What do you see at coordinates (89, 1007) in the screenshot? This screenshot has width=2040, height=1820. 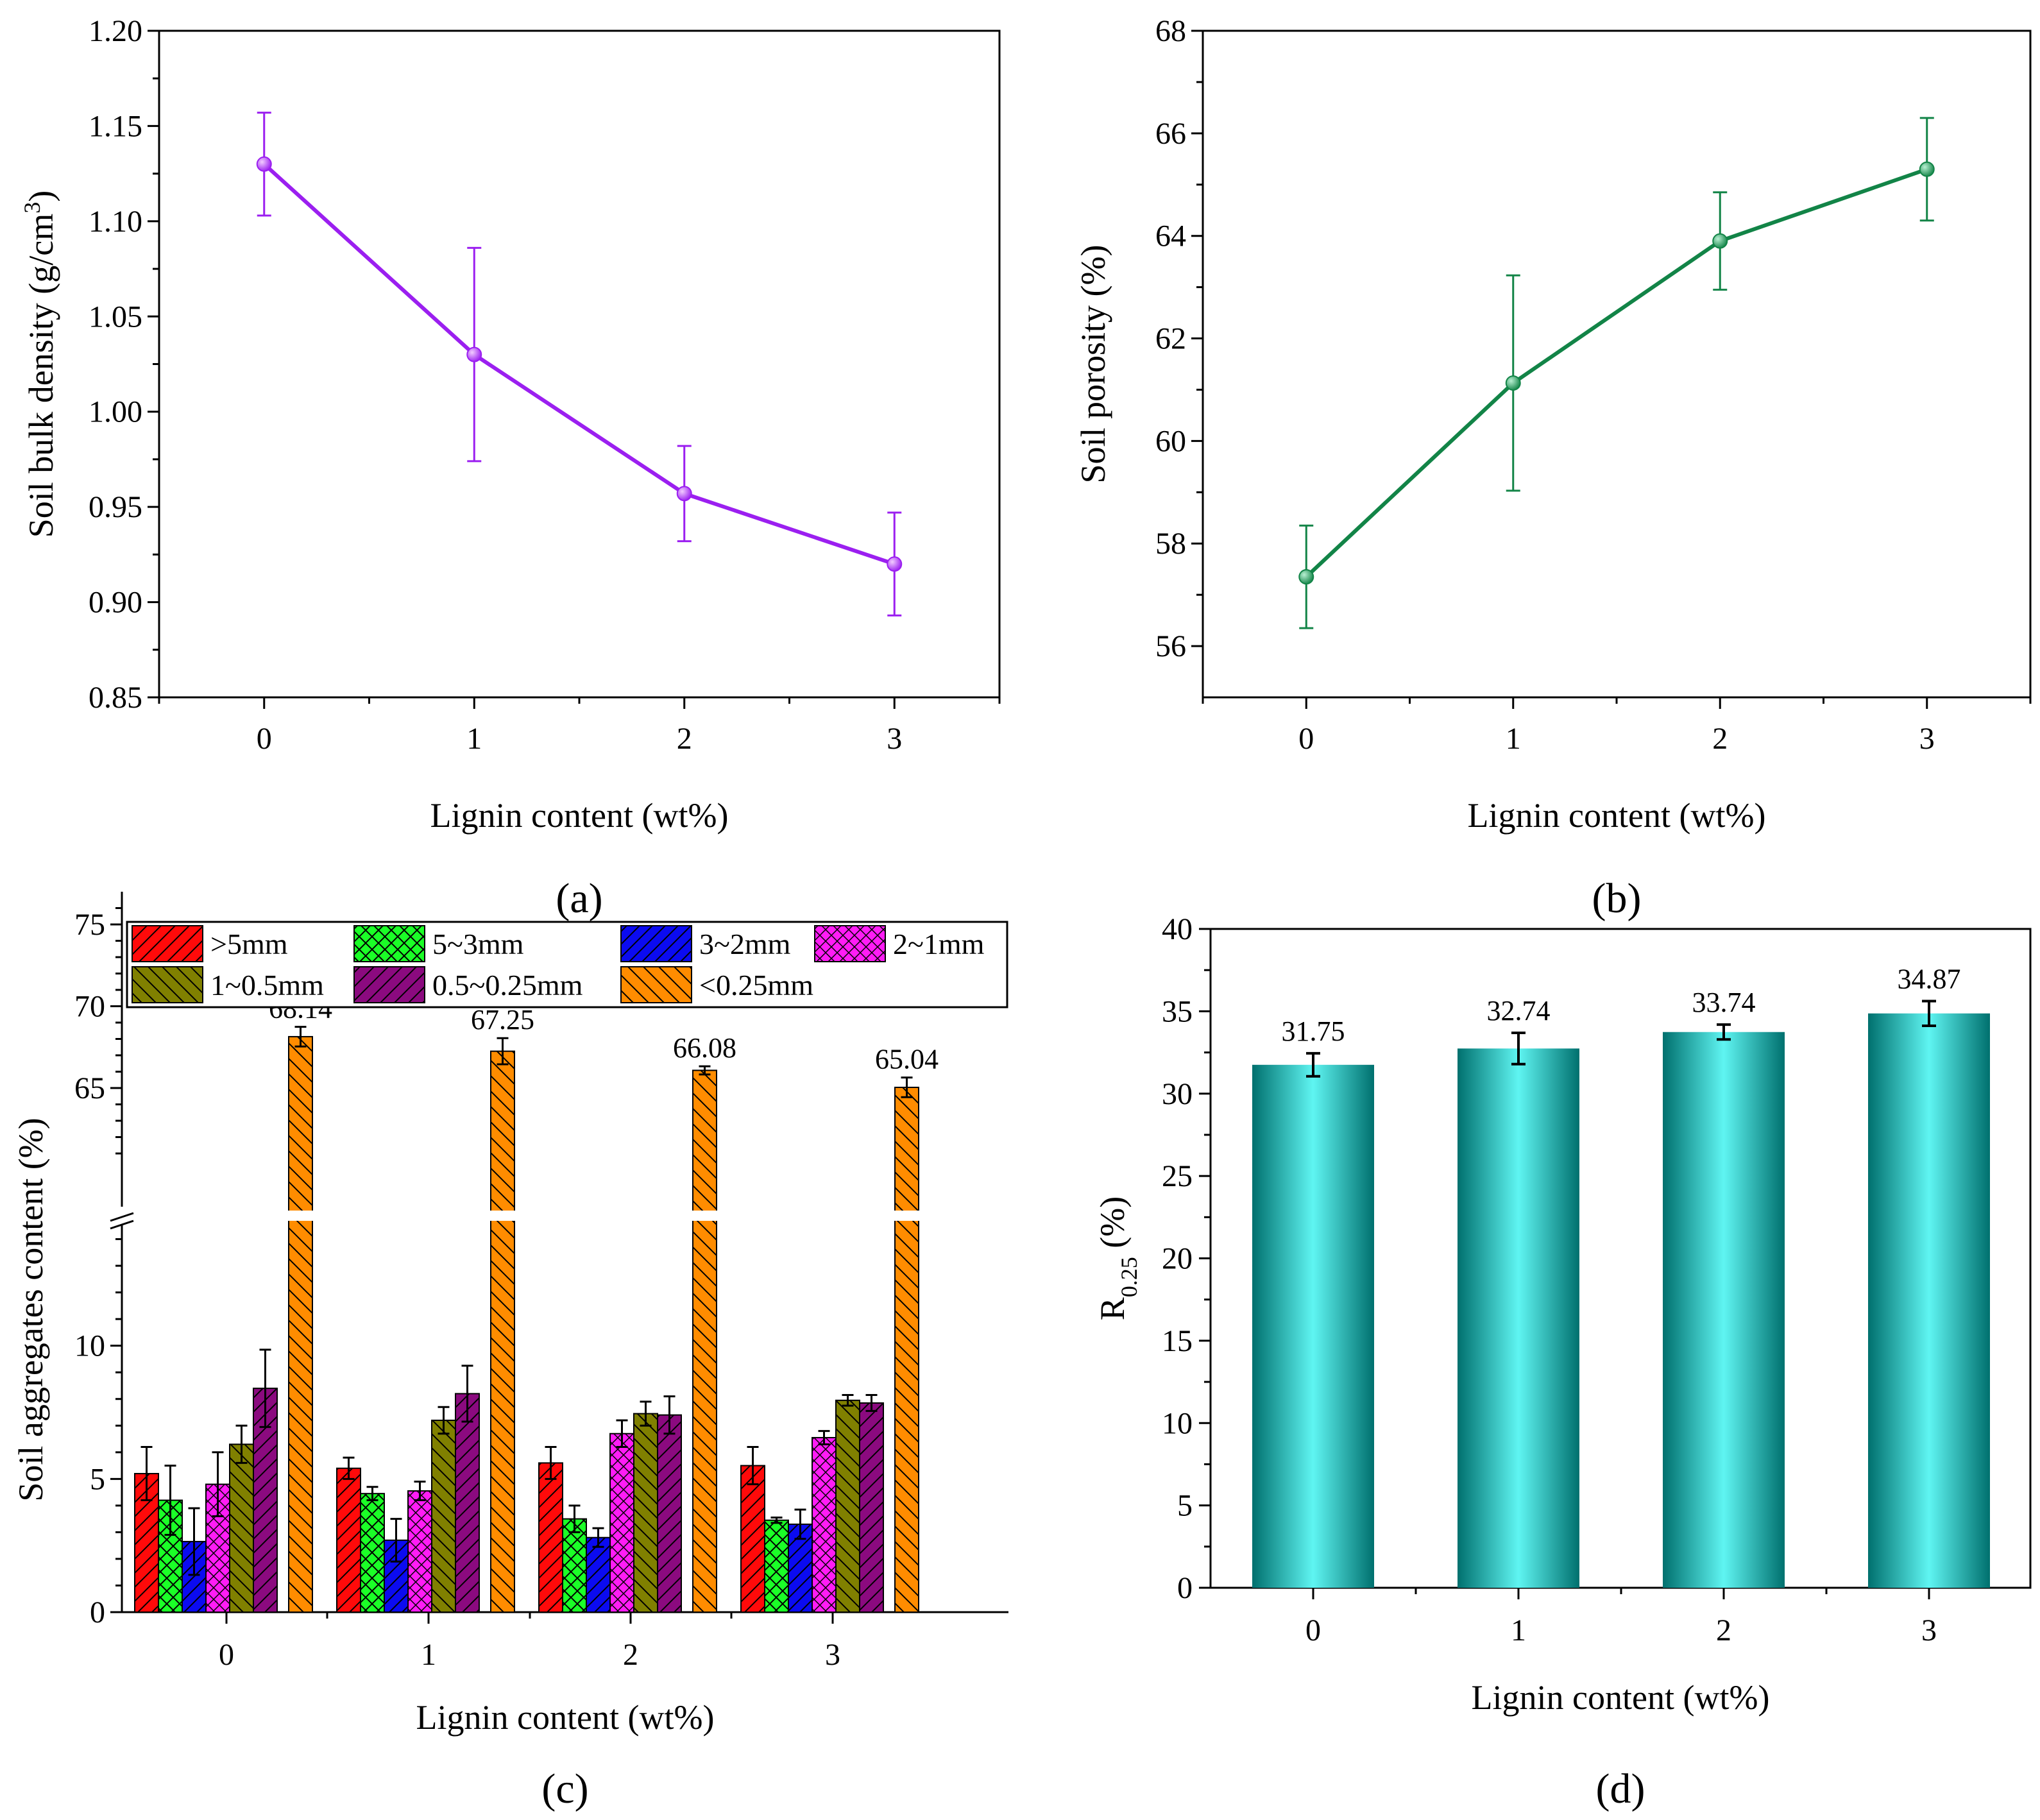 I see `y-tick-label: 70` at bounding box center [89, 1007].